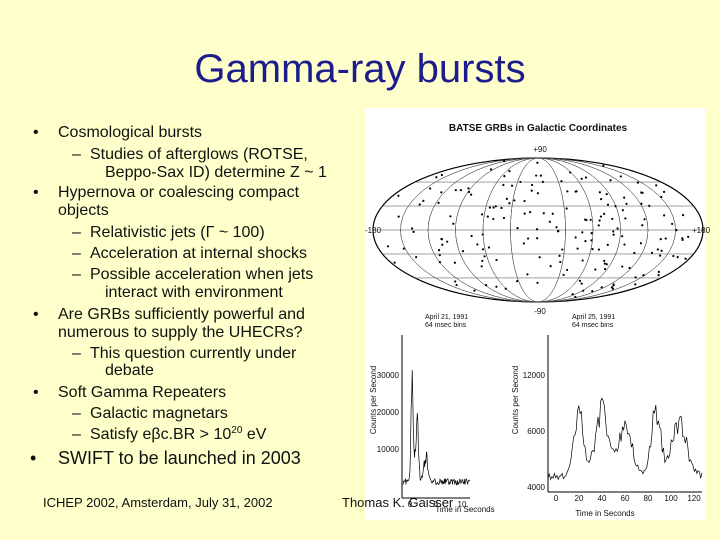 This screenshot has width=720, height=540. I want to click on panel-ytick-label: 12000, so click(534, 375).